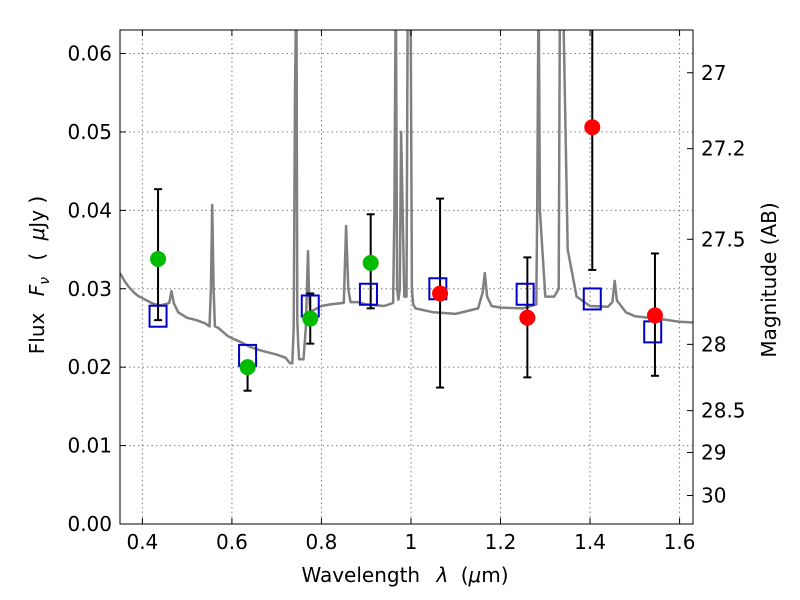 The height and width of the screenshot is (600, 800). I want to click on x-axis-label-unit-rest: m), so click(494, 575).